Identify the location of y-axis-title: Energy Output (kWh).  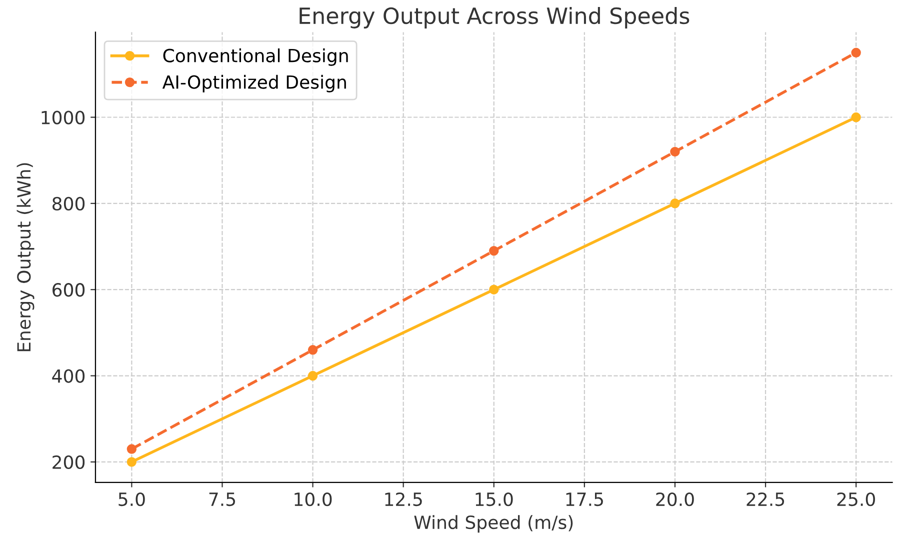
(25, 257).